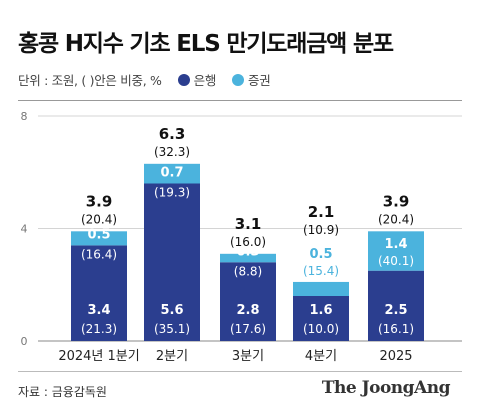  Describe the element at coordinates (248, 242) in the screenshot. I see `total-share-label: (16.0)` at that location.